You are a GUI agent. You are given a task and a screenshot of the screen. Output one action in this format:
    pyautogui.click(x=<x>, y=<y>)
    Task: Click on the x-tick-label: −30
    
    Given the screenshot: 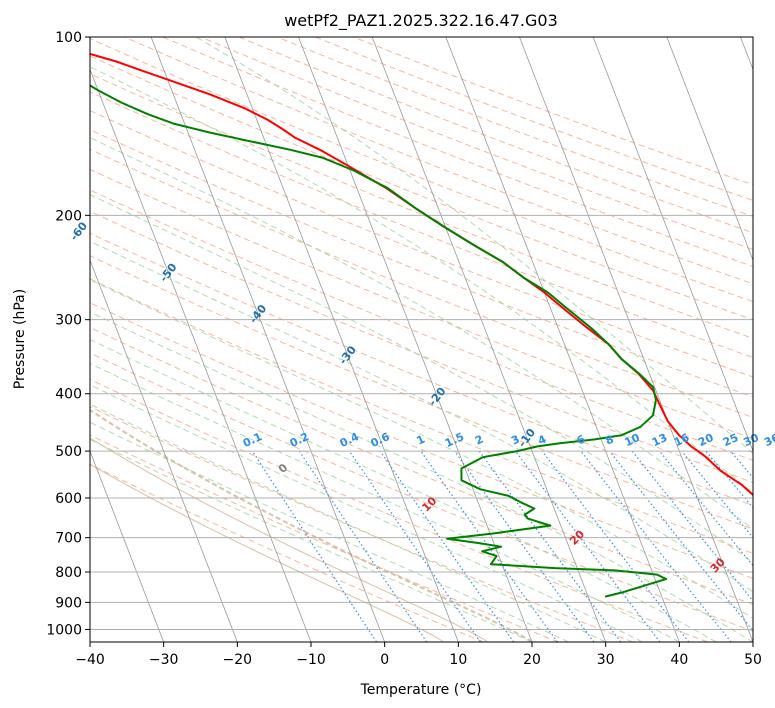 What is the action you would take?
    pyautogui.click(x=164, y=660)
    